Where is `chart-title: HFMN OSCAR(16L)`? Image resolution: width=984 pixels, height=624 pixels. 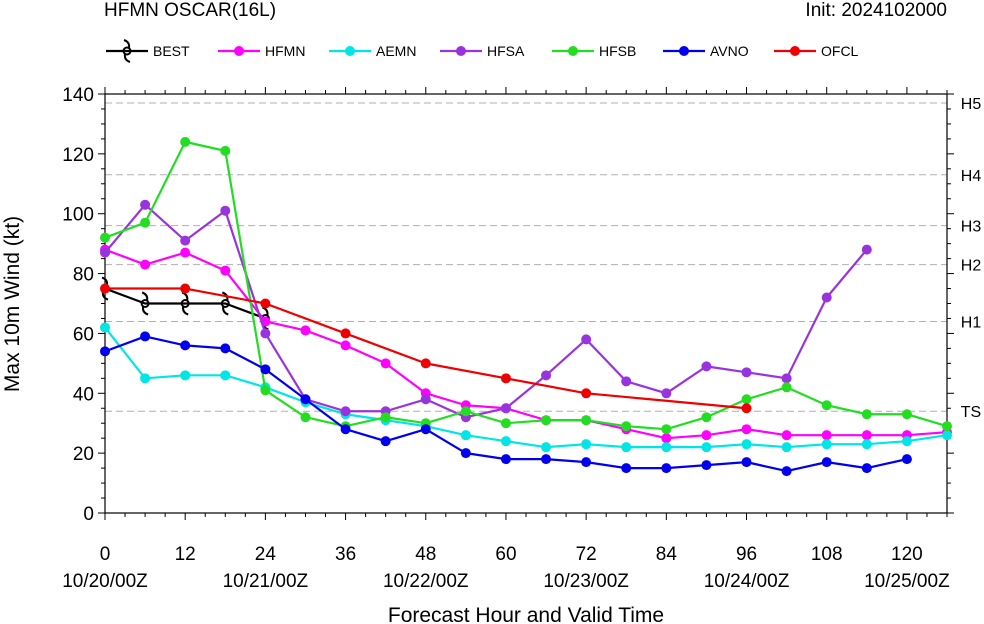 chart-title: HFMN OSCAR(16L) is located at coordinates (190, 10).